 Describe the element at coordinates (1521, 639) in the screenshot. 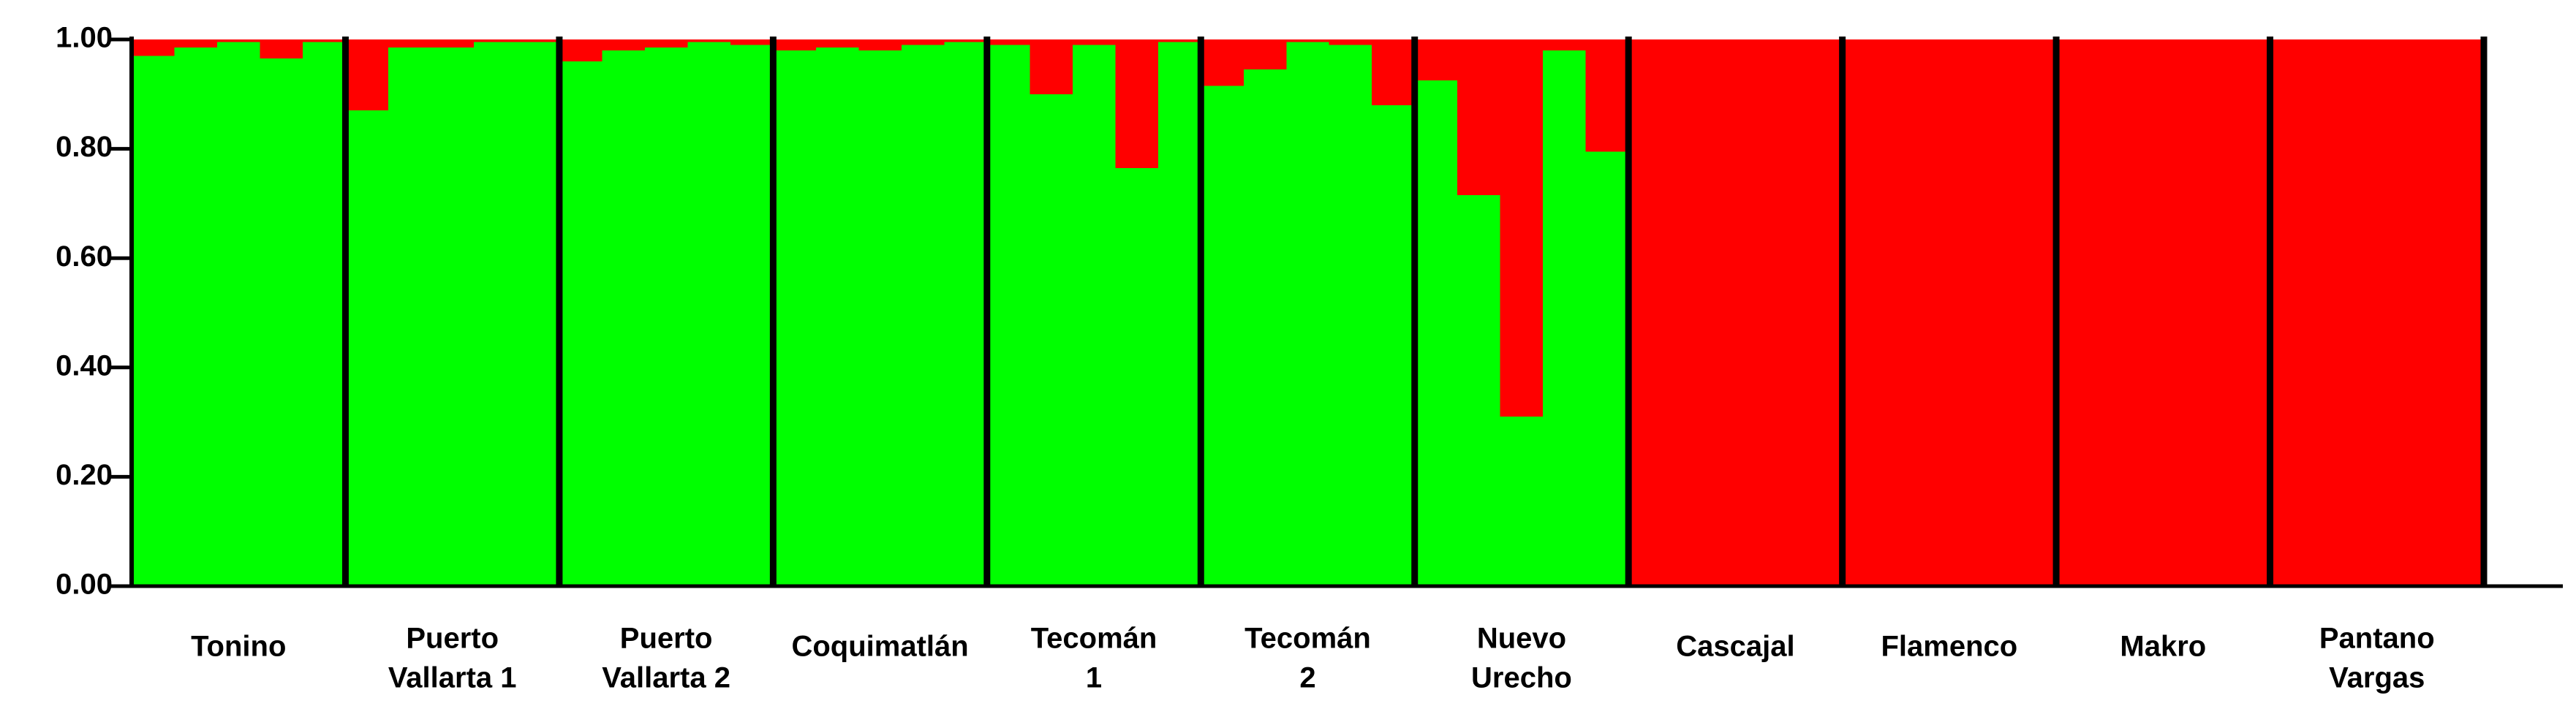

I see `group-label: Nuevo` at that location.